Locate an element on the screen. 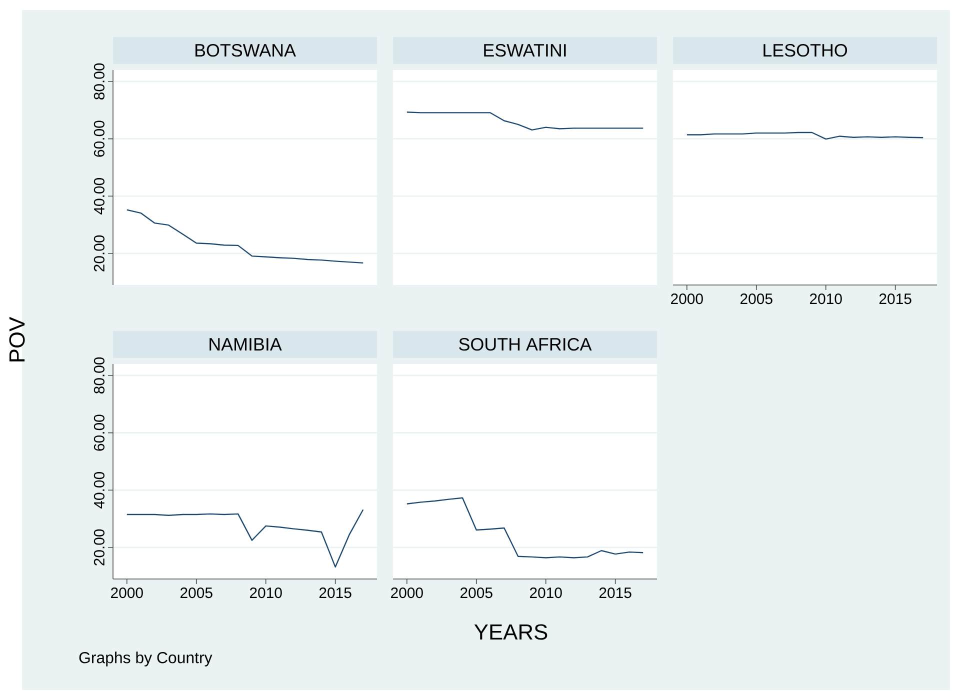 The image size is (962, 691). text: Graphs by Country is located at coordinates (145, 659).